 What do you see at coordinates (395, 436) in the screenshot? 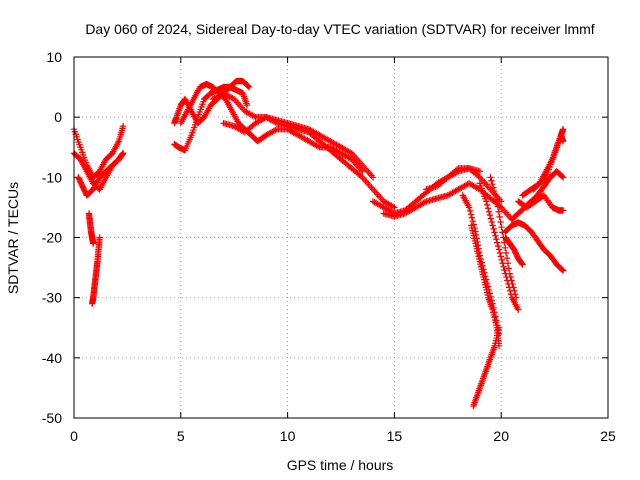
I see `x-tick-label: 15` at bounding box center [395, 436].